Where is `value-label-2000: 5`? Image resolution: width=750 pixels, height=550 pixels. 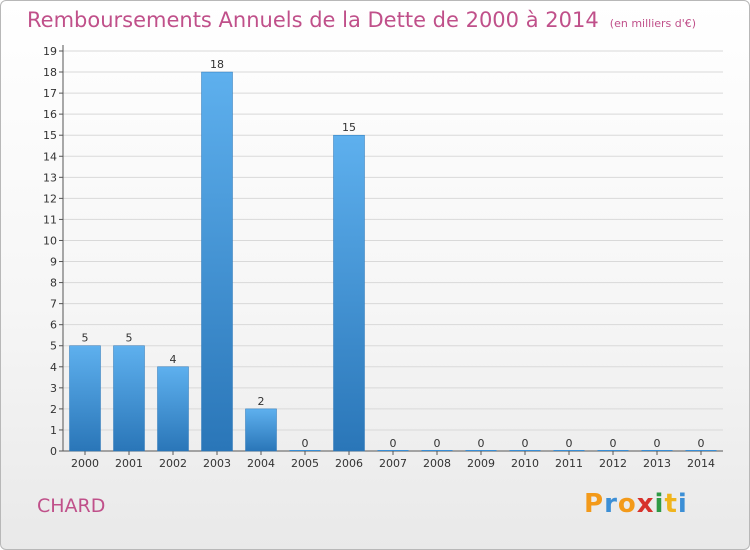 value-label-2000: 5 is located at coordinates (85, 338).